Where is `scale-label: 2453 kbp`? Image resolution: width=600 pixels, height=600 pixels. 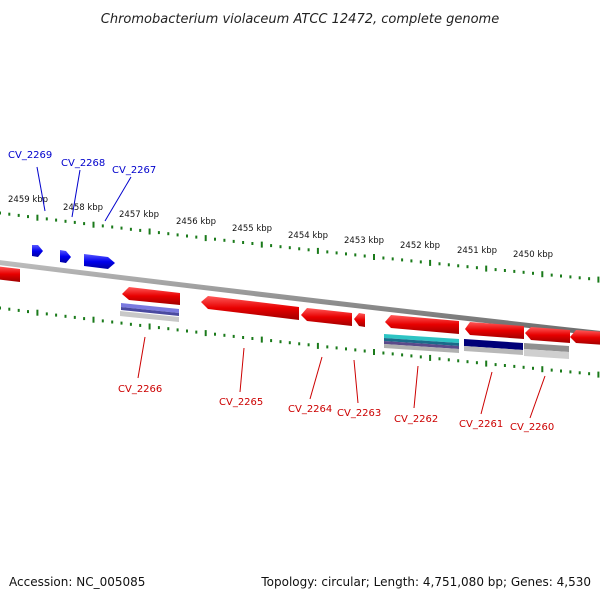 scale-label: 2453 kbp is located at coordinates (364, 241).